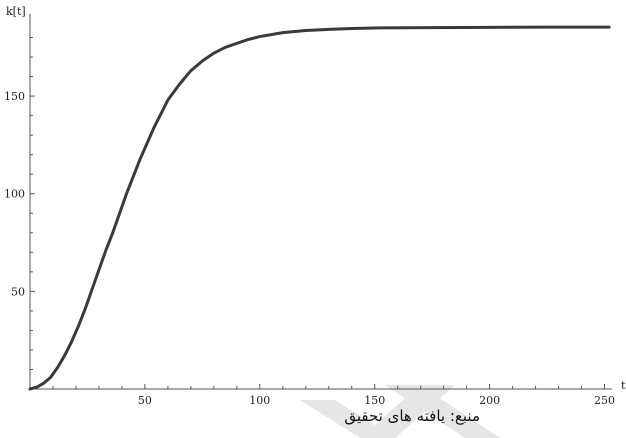  Describe the element at coordinates (259, 400) in the screenshot. I see `x-tick-label: 100` at that location.